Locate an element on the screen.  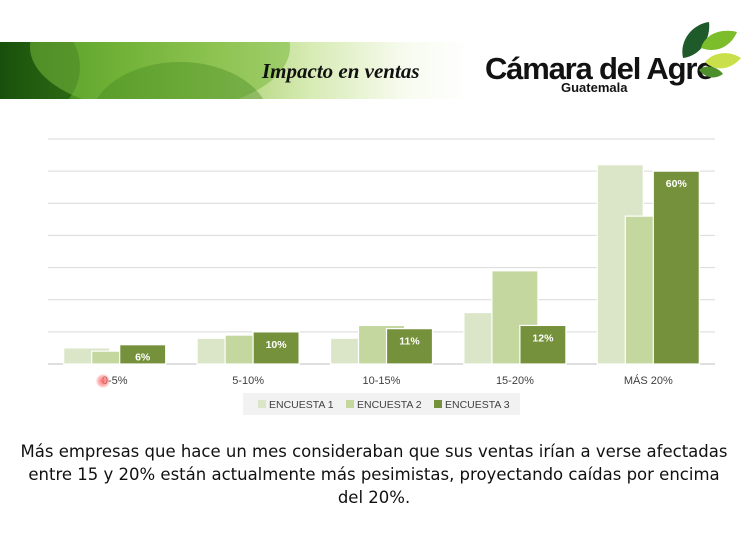
logo-subtitle: Guatemala is located at coordinates (594, 87).